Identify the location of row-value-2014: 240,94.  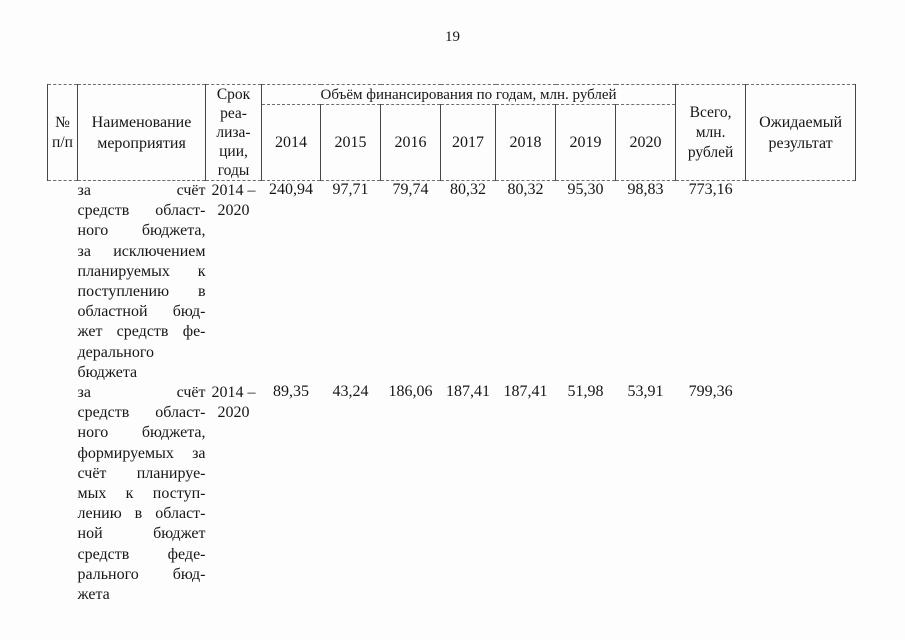
(291, 189).